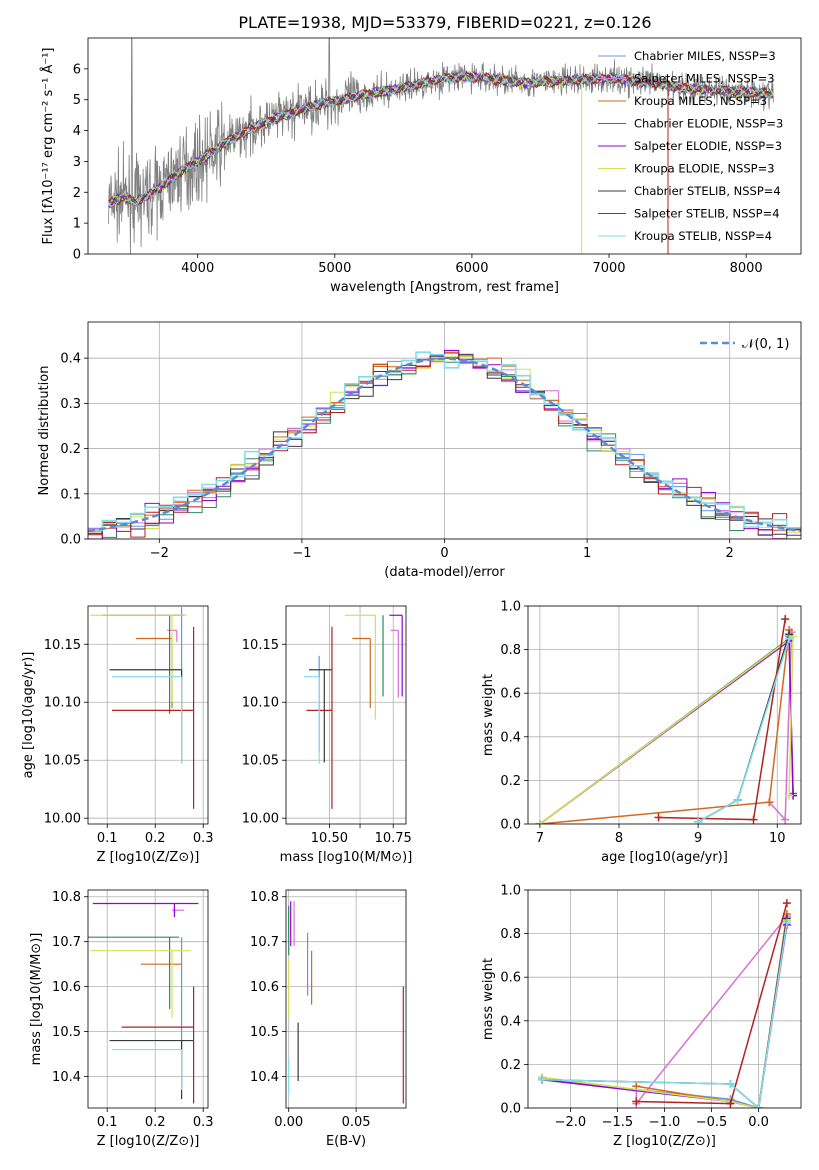 The image size is (819, 1170). Describe the element at coordinates (712, 1122) in the screenshot. I see `x-tick-label: −0.5` at that location.